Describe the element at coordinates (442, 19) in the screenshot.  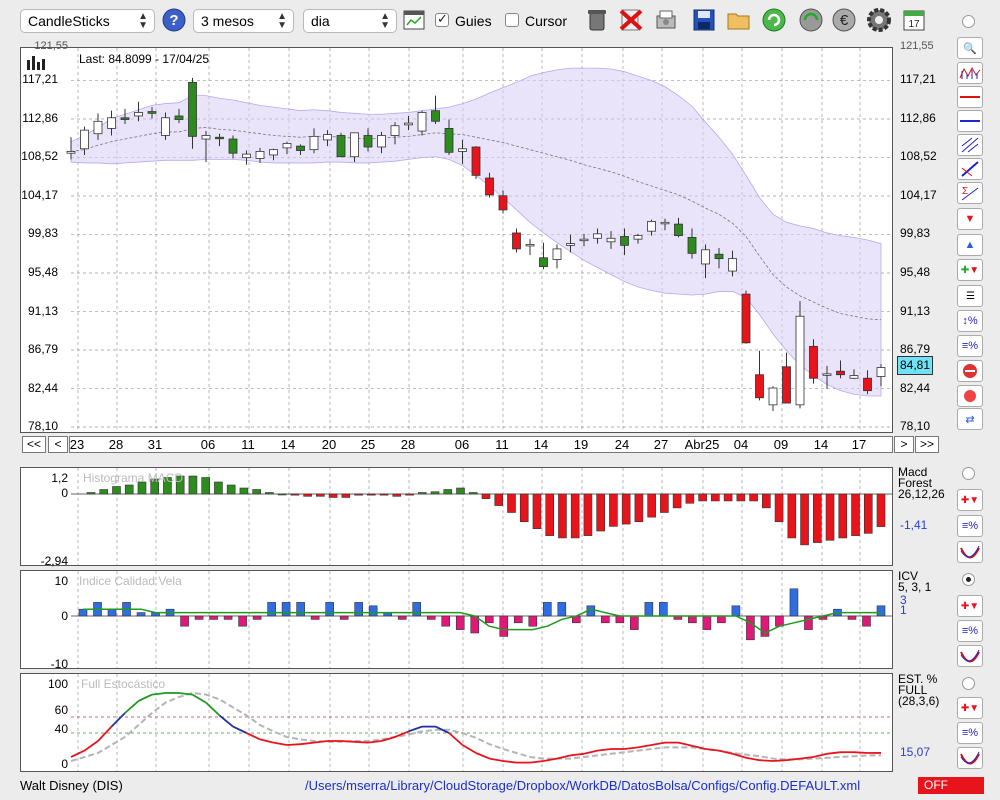
I see `guides-checkbox` at that location.